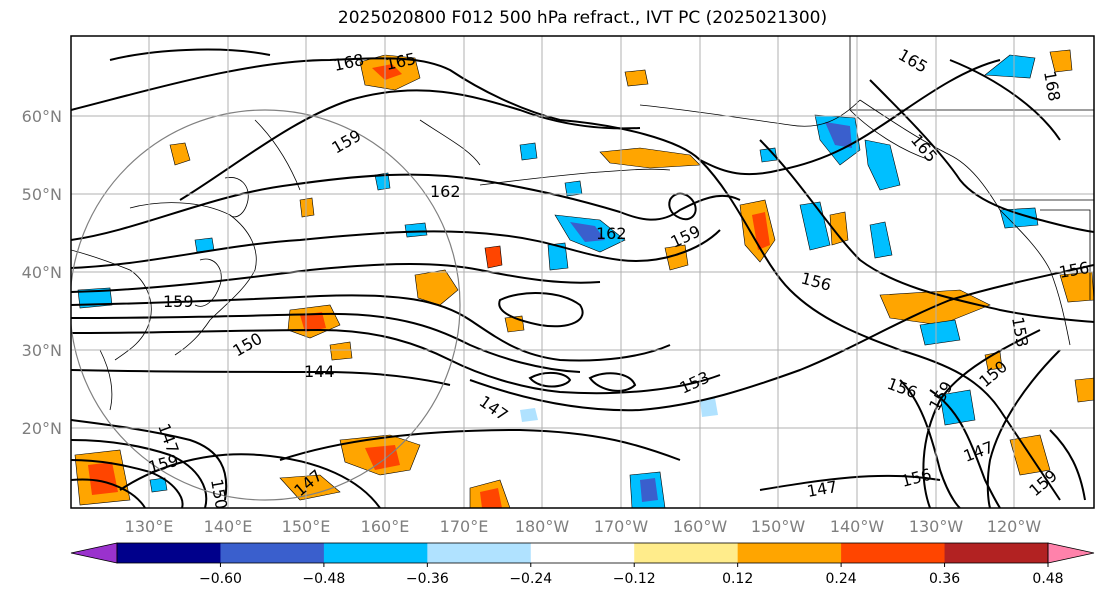 The height and width of the screenshot is (601, 1105). I want to click on lon-tick-label: 170°E, so click(464, 526).